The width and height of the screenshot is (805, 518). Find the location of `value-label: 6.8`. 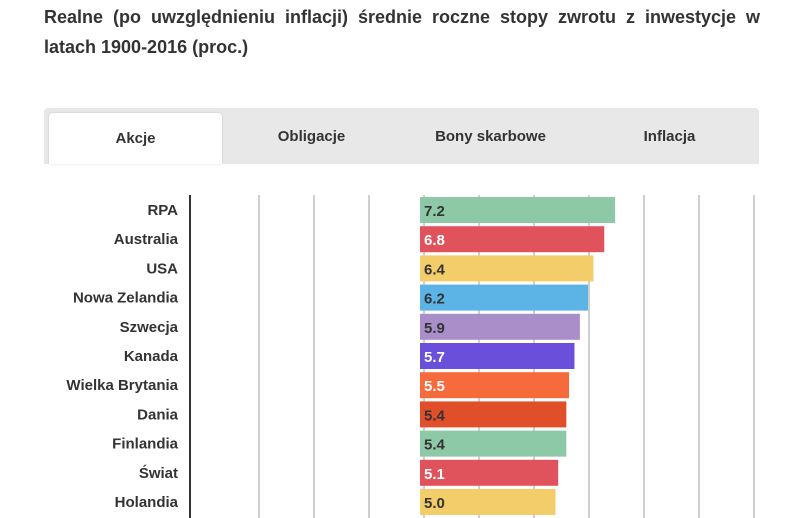

value-label: 6.8 is located at coordinates (434, 240).